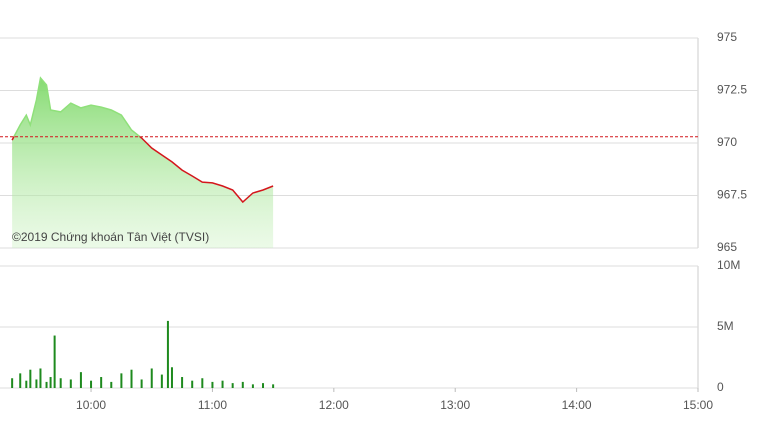 This screenshot has width=758, height=431. What do you see at coordinates (212, 405) in the screenshot?
I see `x-tick-label: 11:00` at bounding box center [212, 405].